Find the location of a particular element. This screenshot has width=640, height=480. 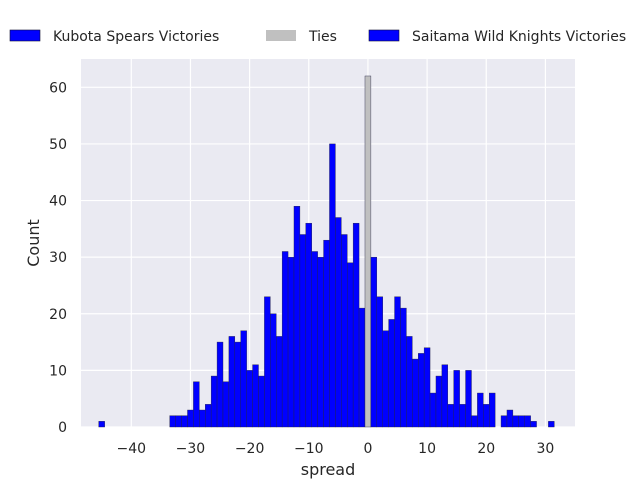

y-tick-label: 0 is located at coordinates (62, 428).